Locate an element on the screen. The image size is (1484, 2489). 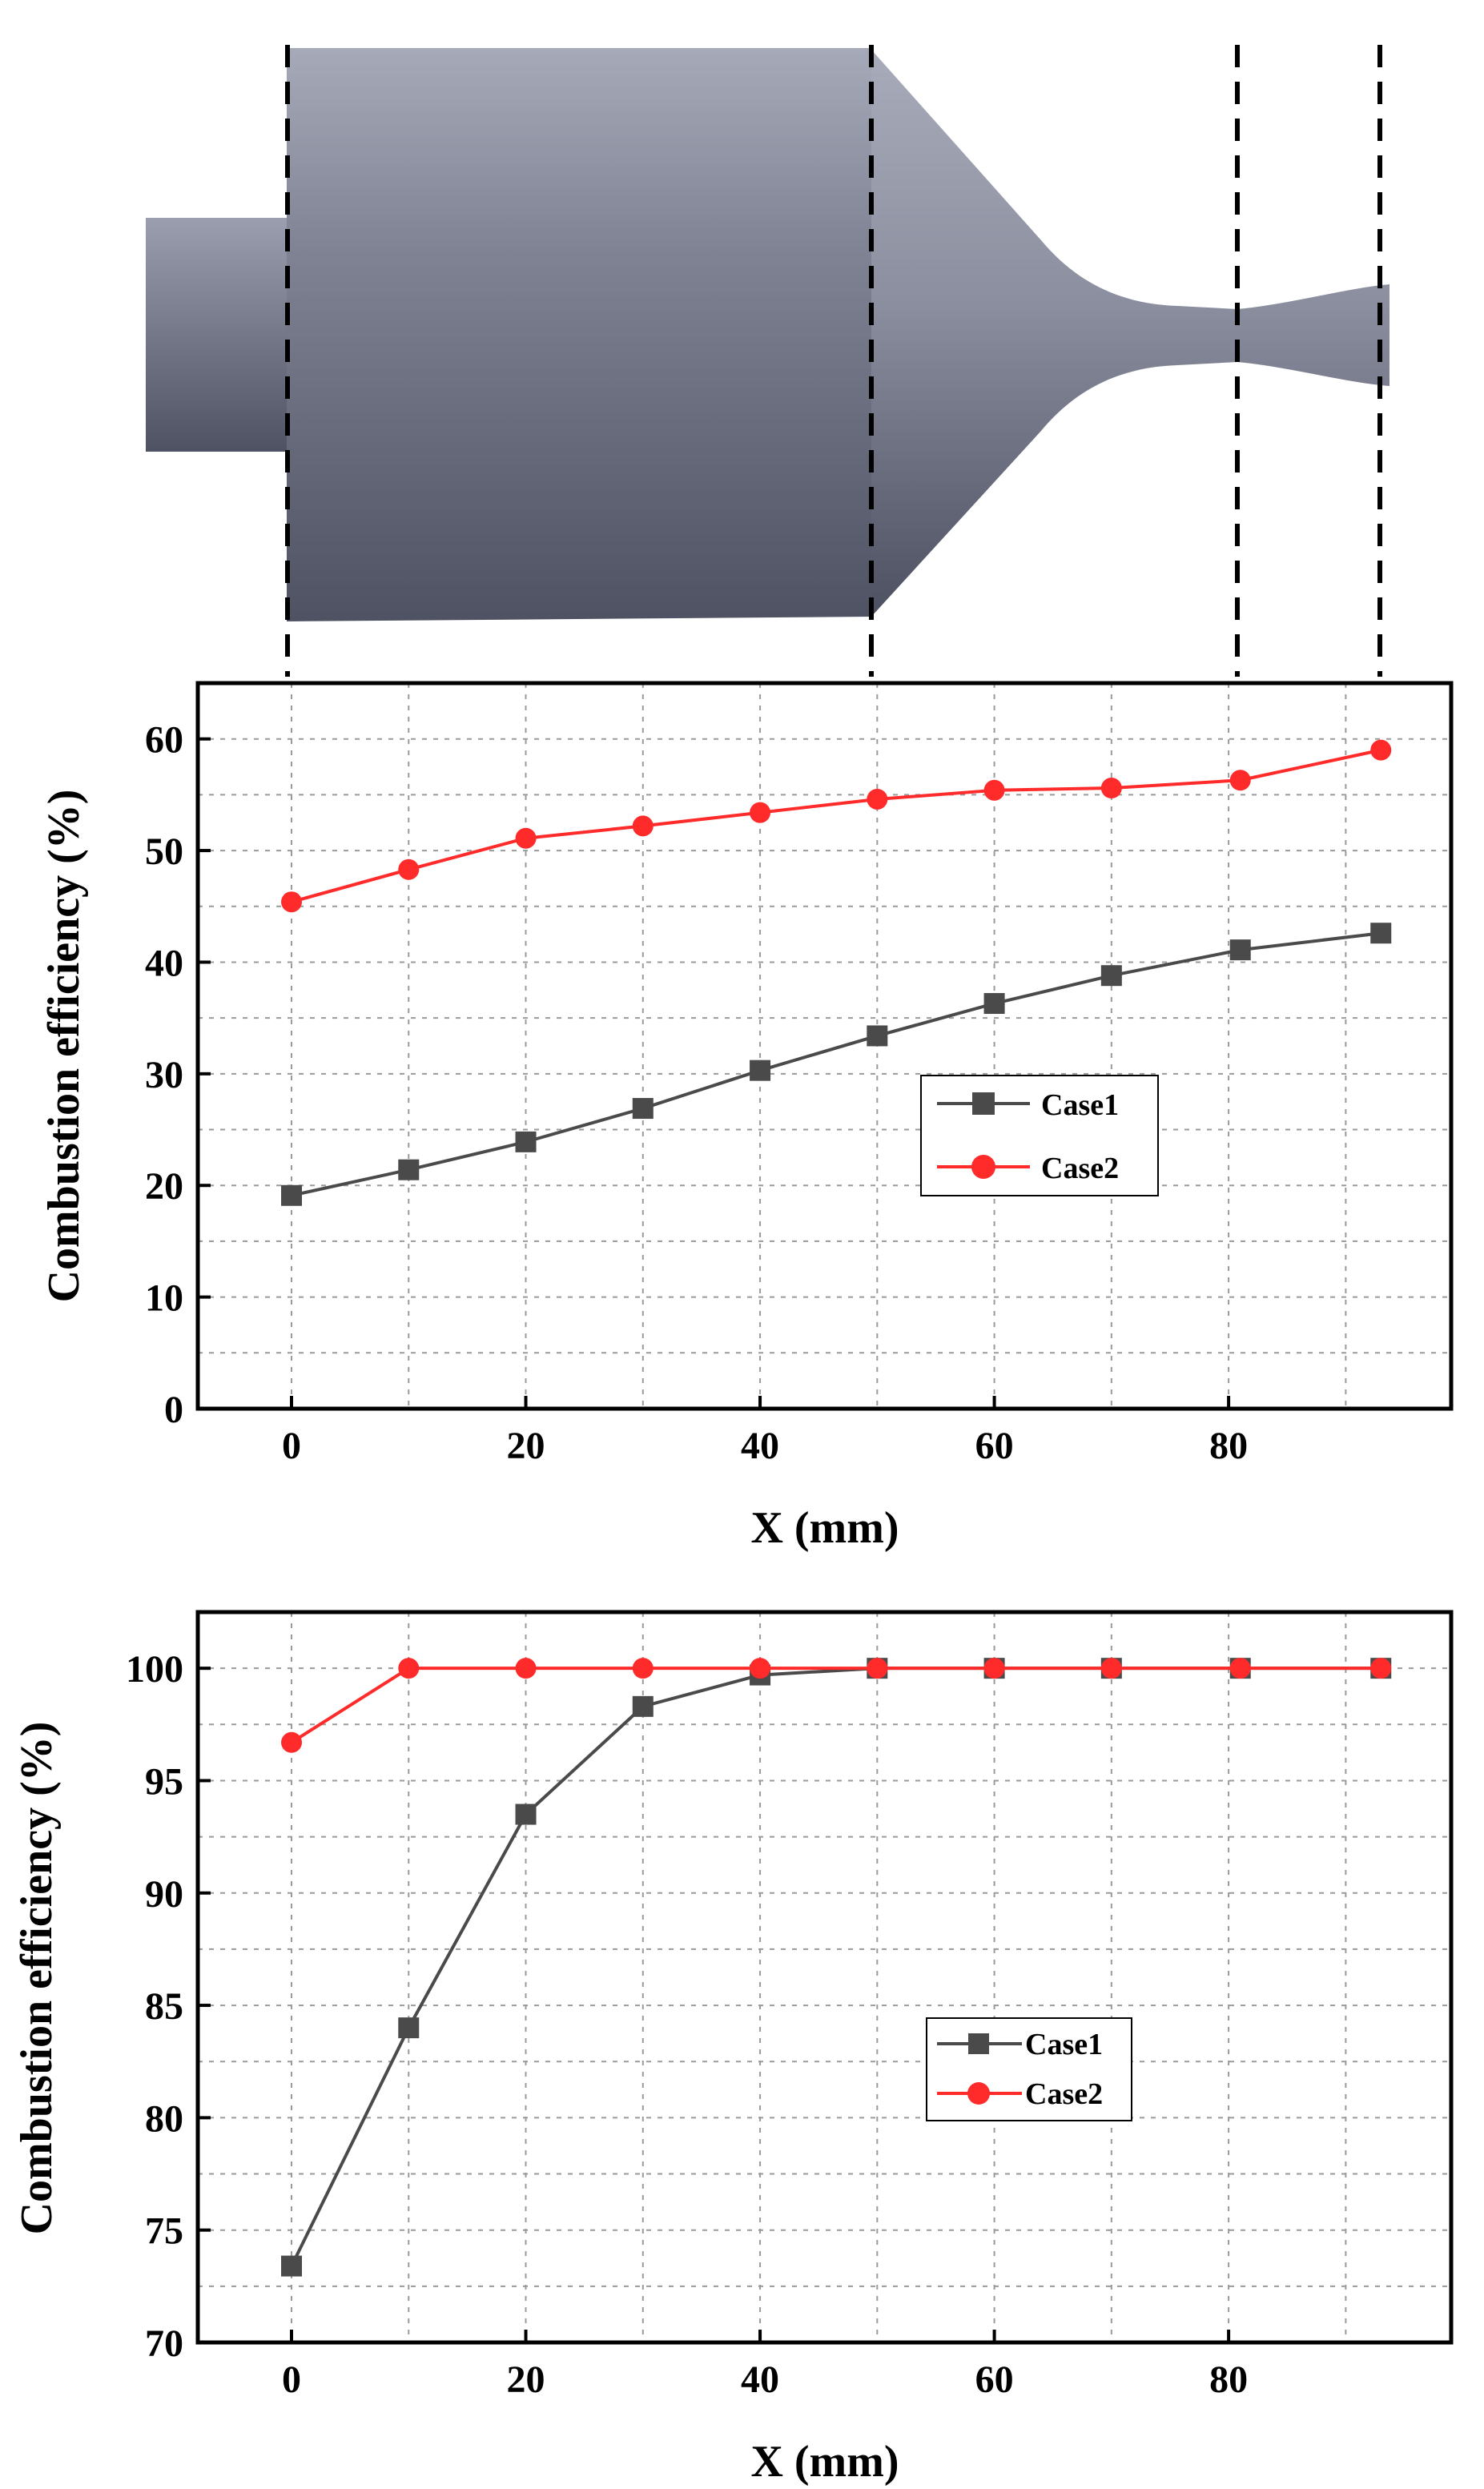
chart-top-legend: Case1 Case2 is located at coordinates (1039, 1135).